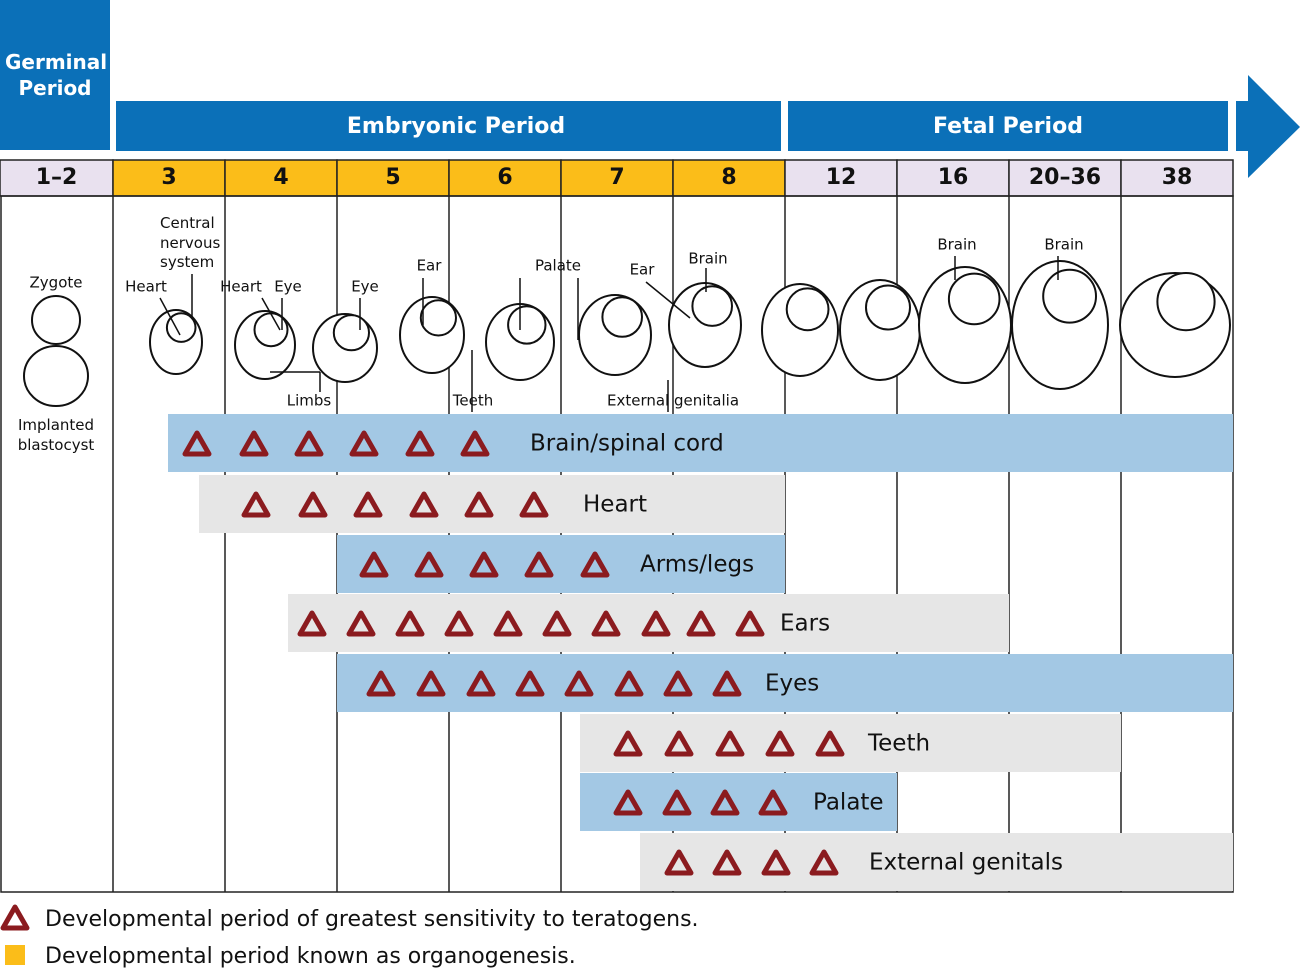 The height and width of the screenshot is (971, 1300). I want to click on week-label: 12, so click(841, 177).